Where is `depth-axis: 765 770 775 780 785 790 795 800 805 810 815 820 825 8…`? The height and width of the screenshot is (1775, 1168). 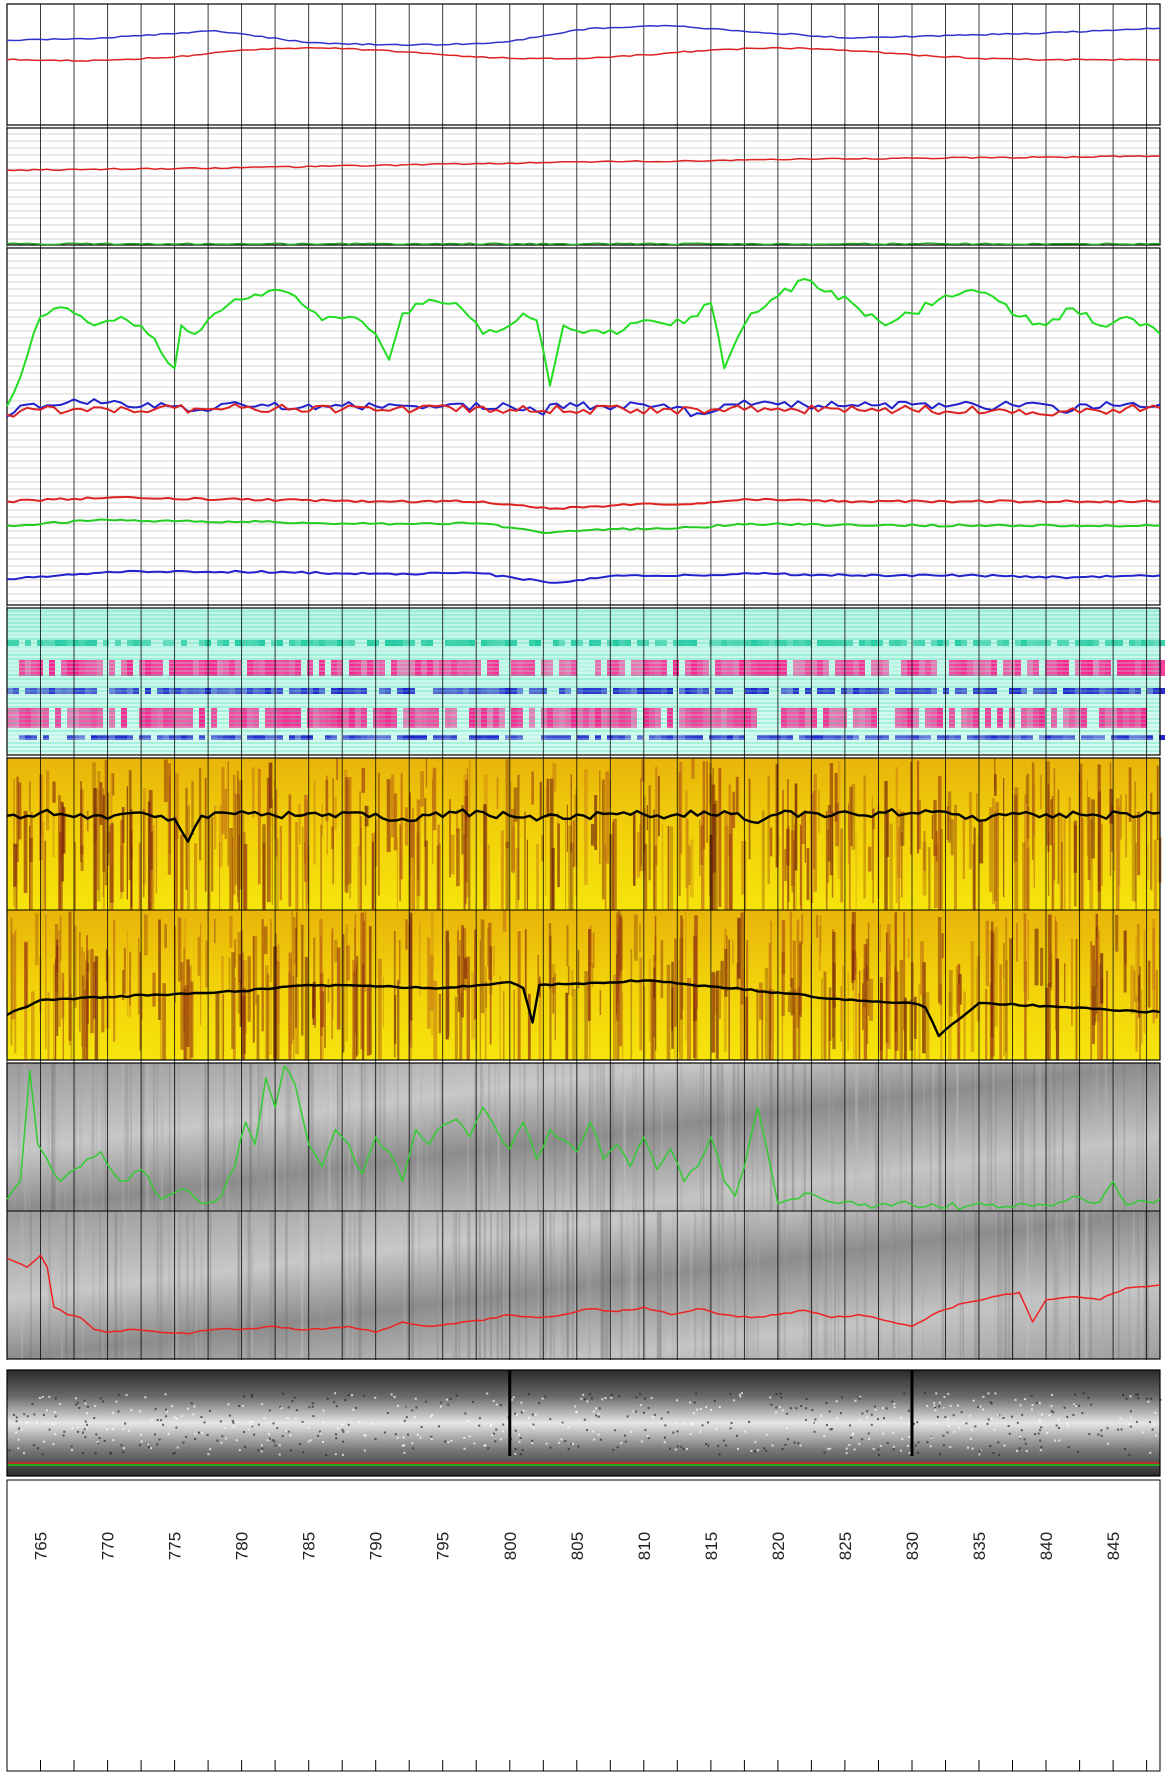 depth-axis: 765 770 775 780 785 790 795 800 805 810 815 820 825 8… is located at coordinates (577, 1651).